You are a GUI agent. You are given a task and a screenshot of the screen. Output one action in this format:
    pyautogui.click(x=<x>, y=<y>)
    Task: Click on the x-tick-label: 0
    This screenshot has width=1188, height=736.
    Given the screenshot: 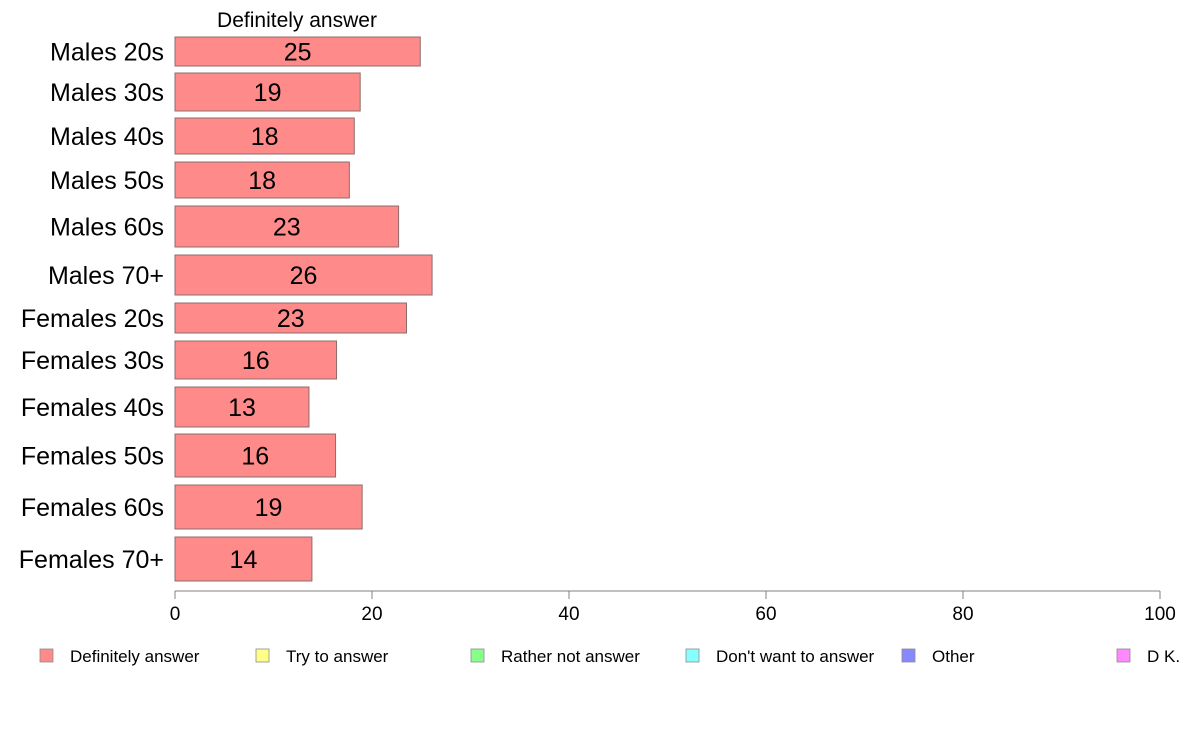 What is the action you would take?
    pyautogui.click(x=175, y=614)
    